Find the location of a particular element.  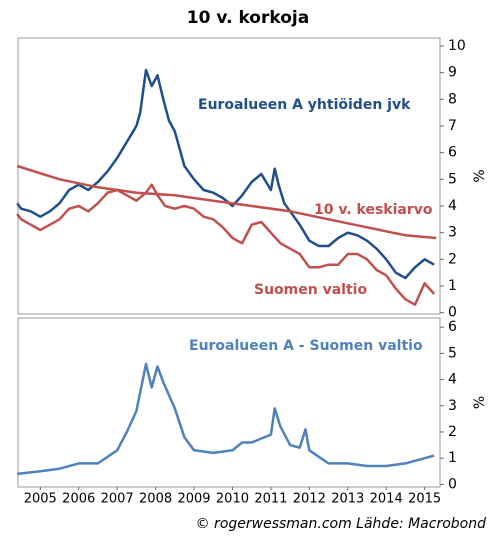

x-tick-label: 2006 is located at coordinates (78, 499).